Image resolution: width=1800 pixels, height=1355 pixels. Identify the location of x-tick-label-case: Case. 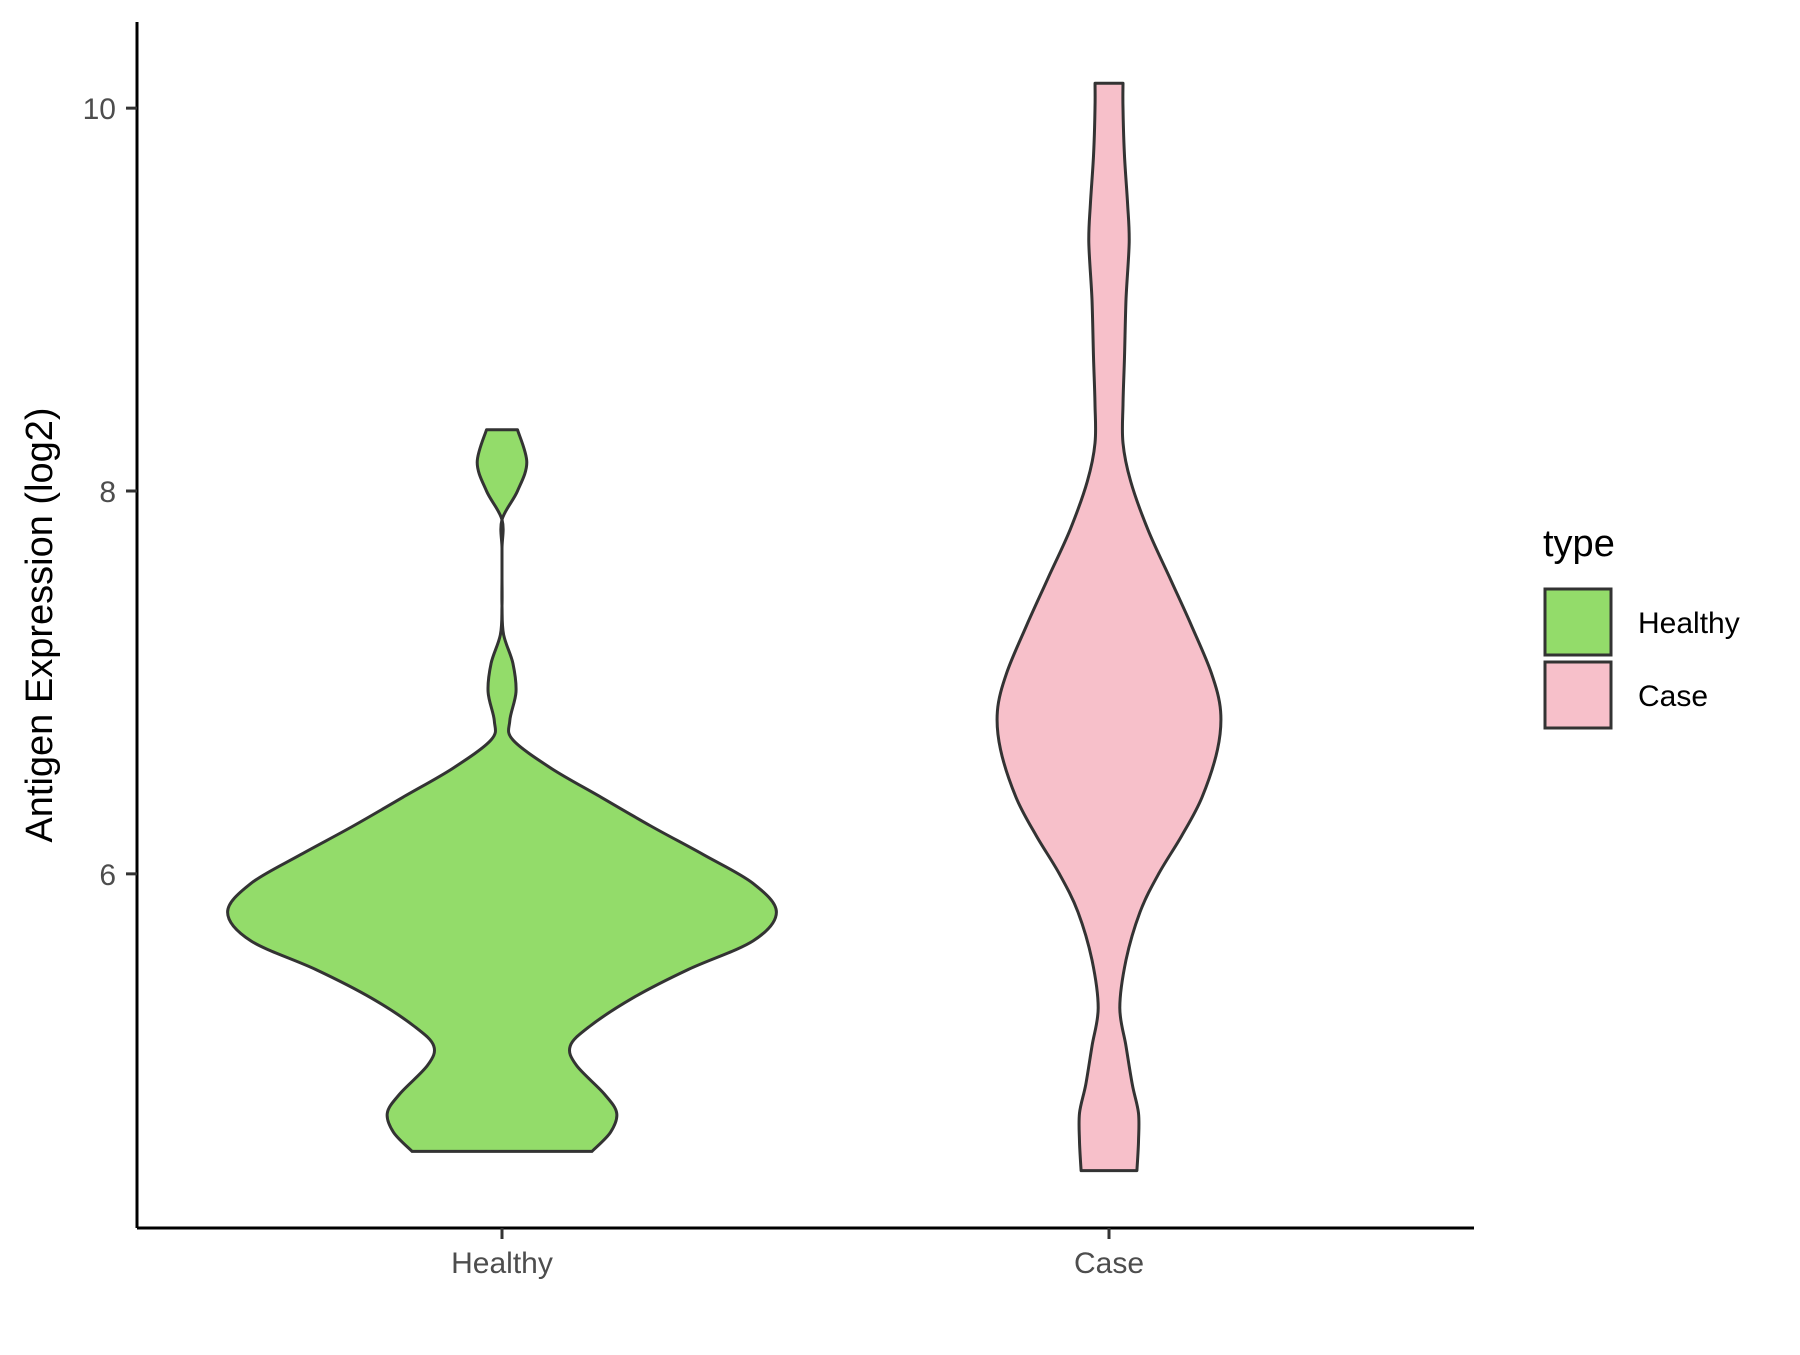
(1109, 1263).